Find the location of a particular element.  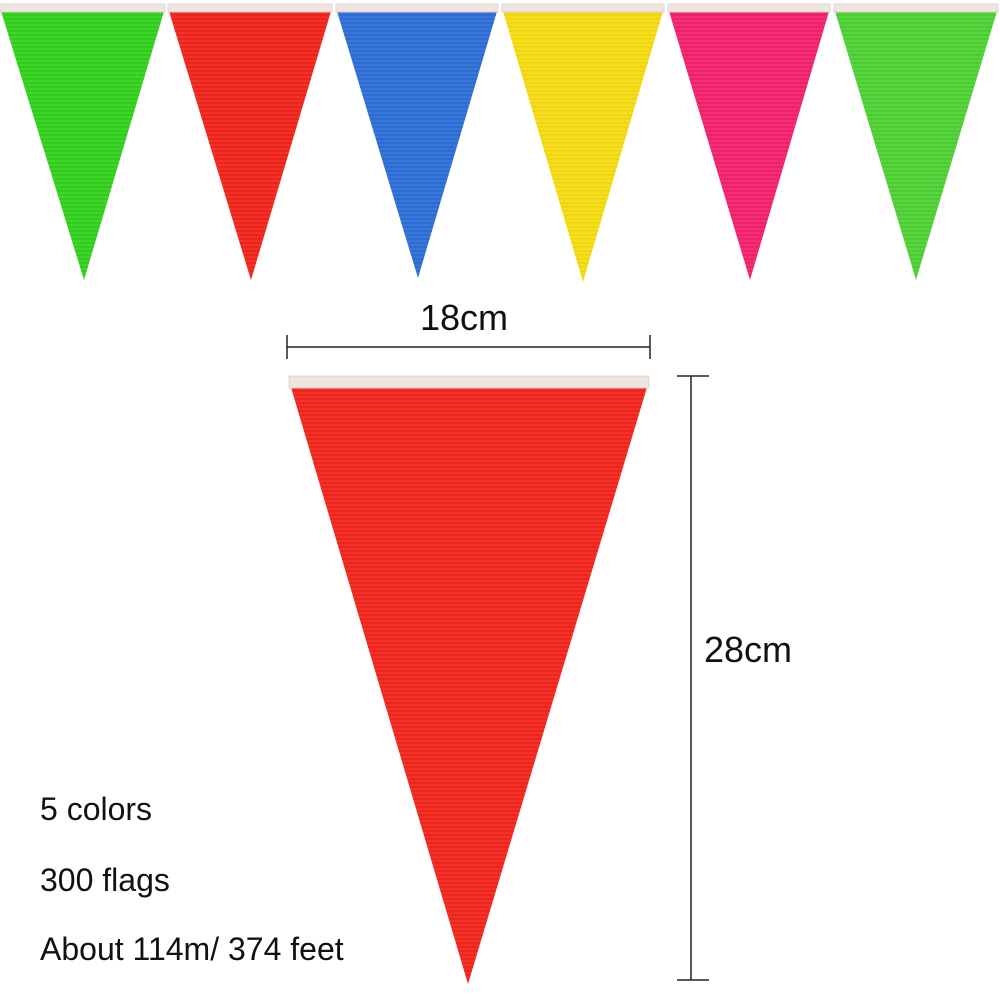

height-dimension-line is located at coordinates (693, 678).